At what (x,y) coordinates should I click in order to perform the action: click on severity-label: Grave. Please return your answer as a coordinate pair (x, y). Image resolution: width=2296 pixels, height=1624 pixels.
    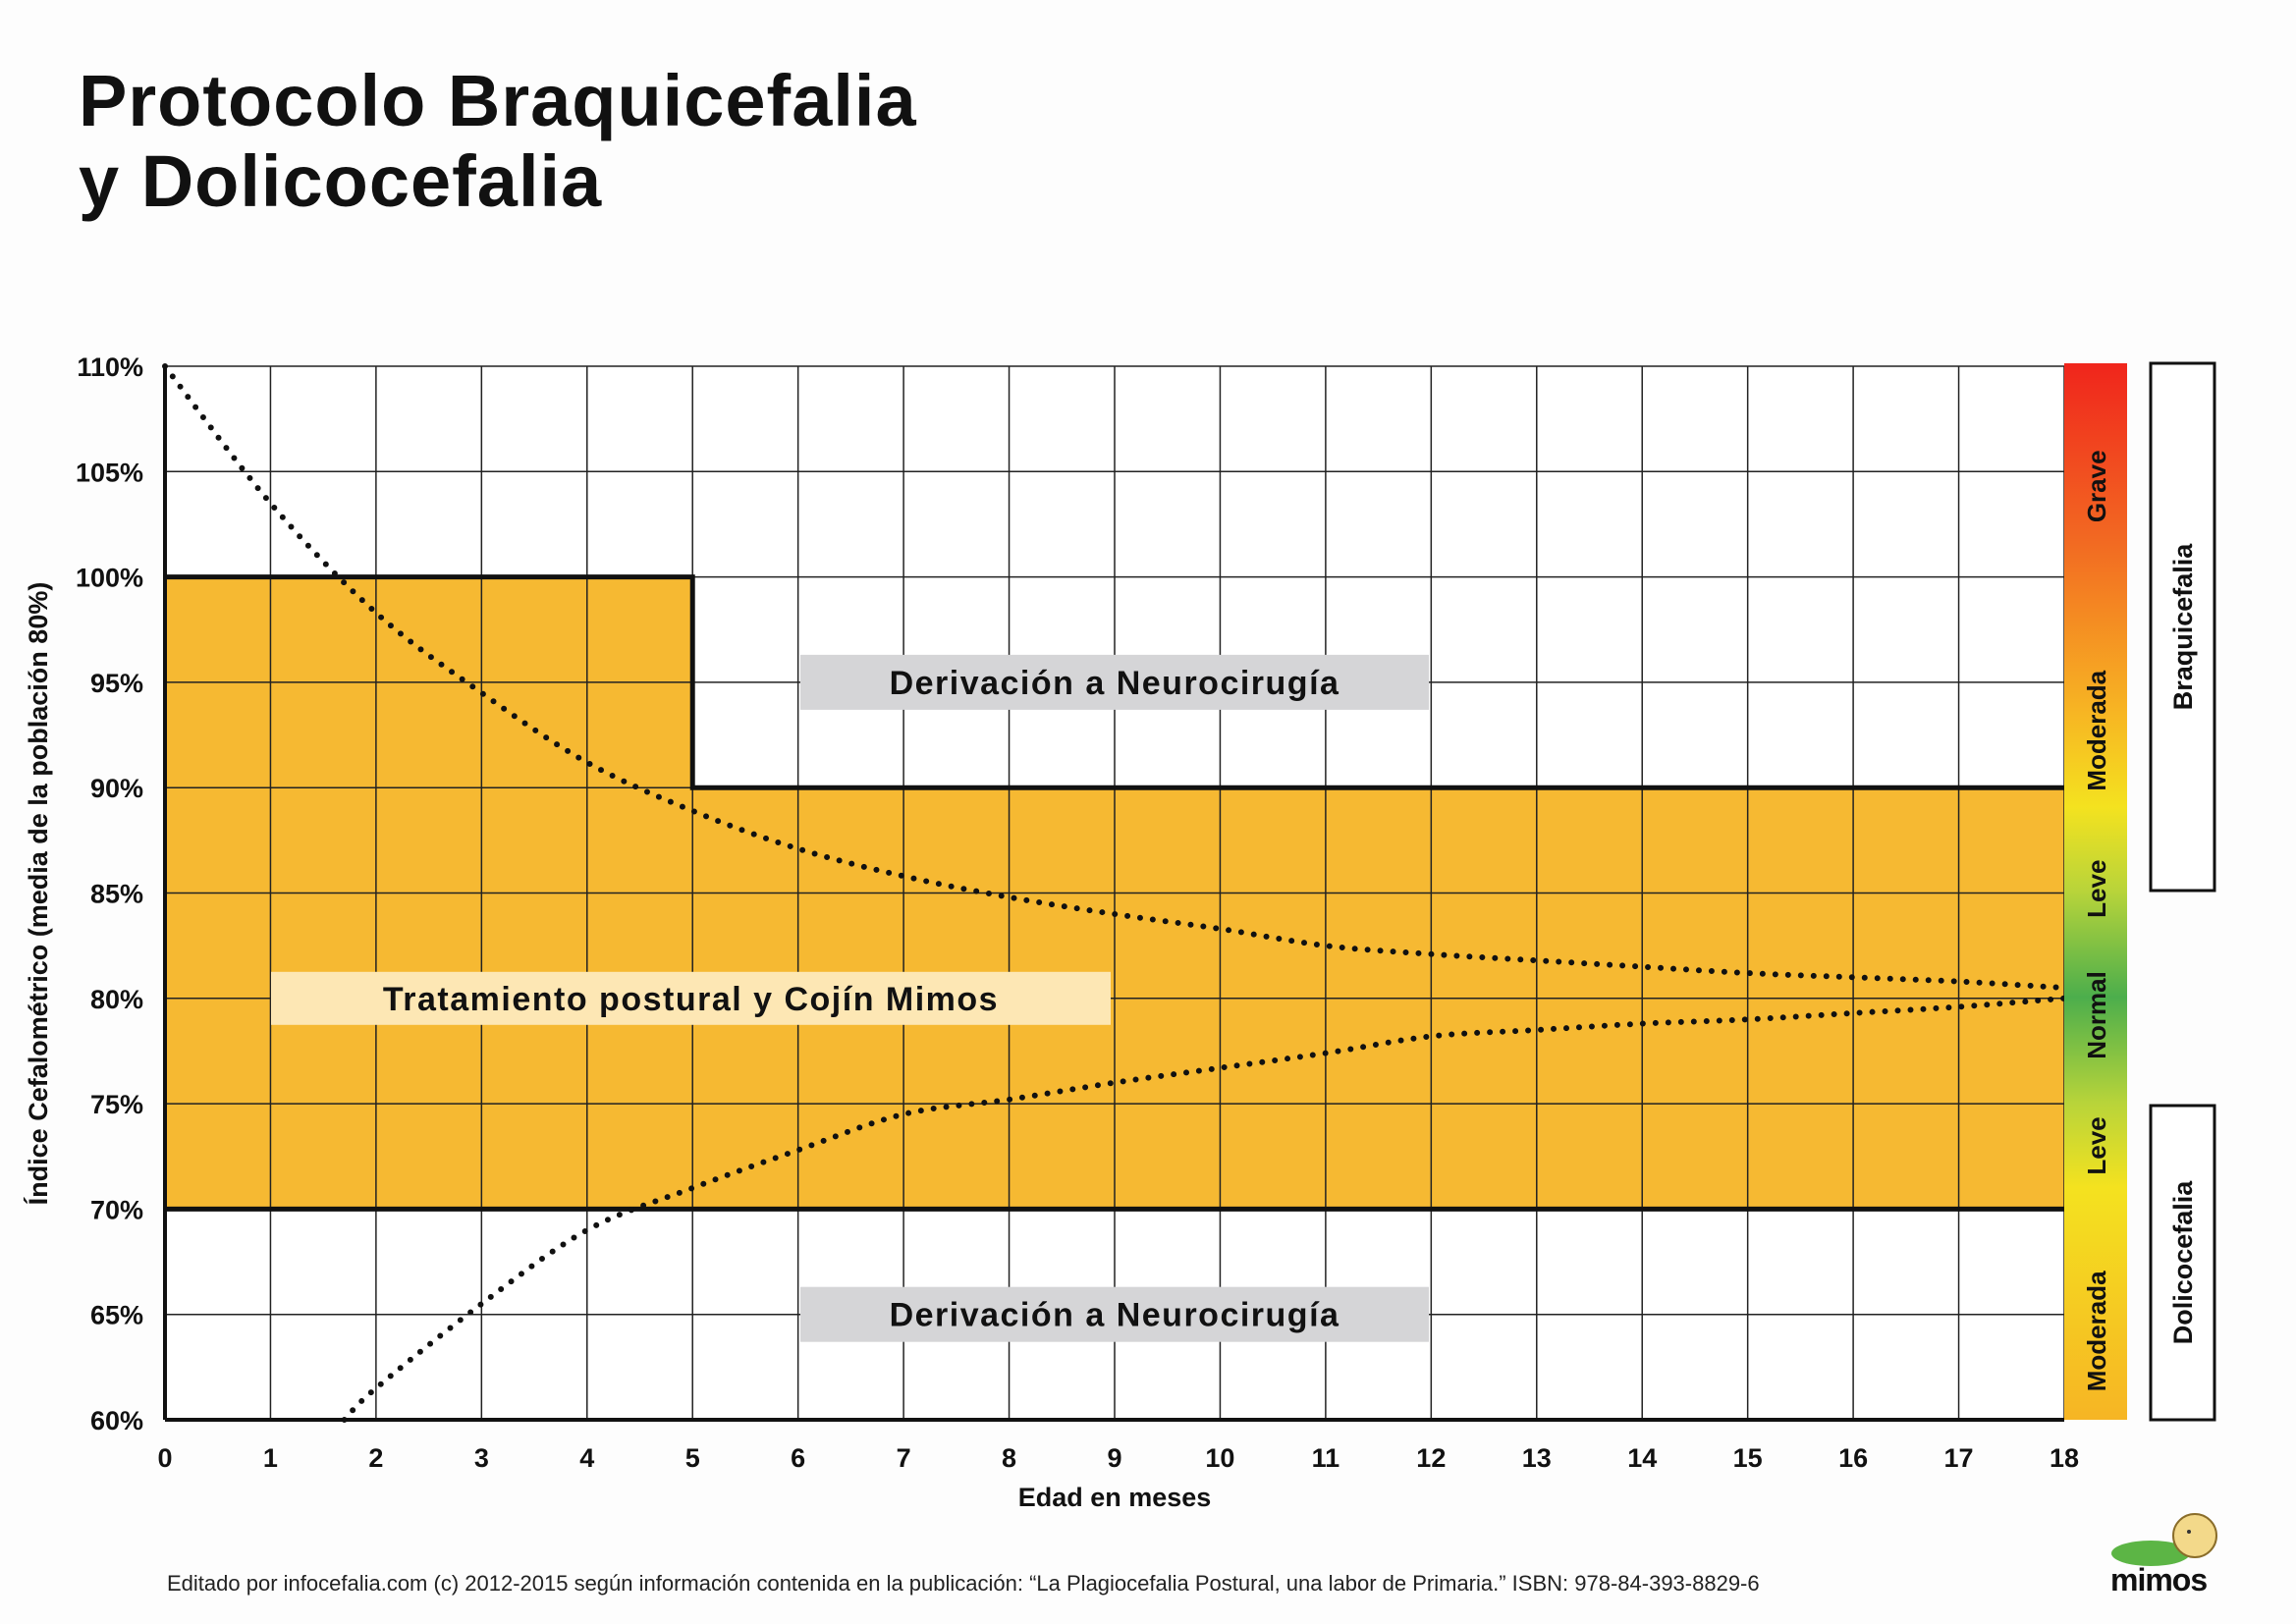
    Looking at the image, I should click on (2096, 486).